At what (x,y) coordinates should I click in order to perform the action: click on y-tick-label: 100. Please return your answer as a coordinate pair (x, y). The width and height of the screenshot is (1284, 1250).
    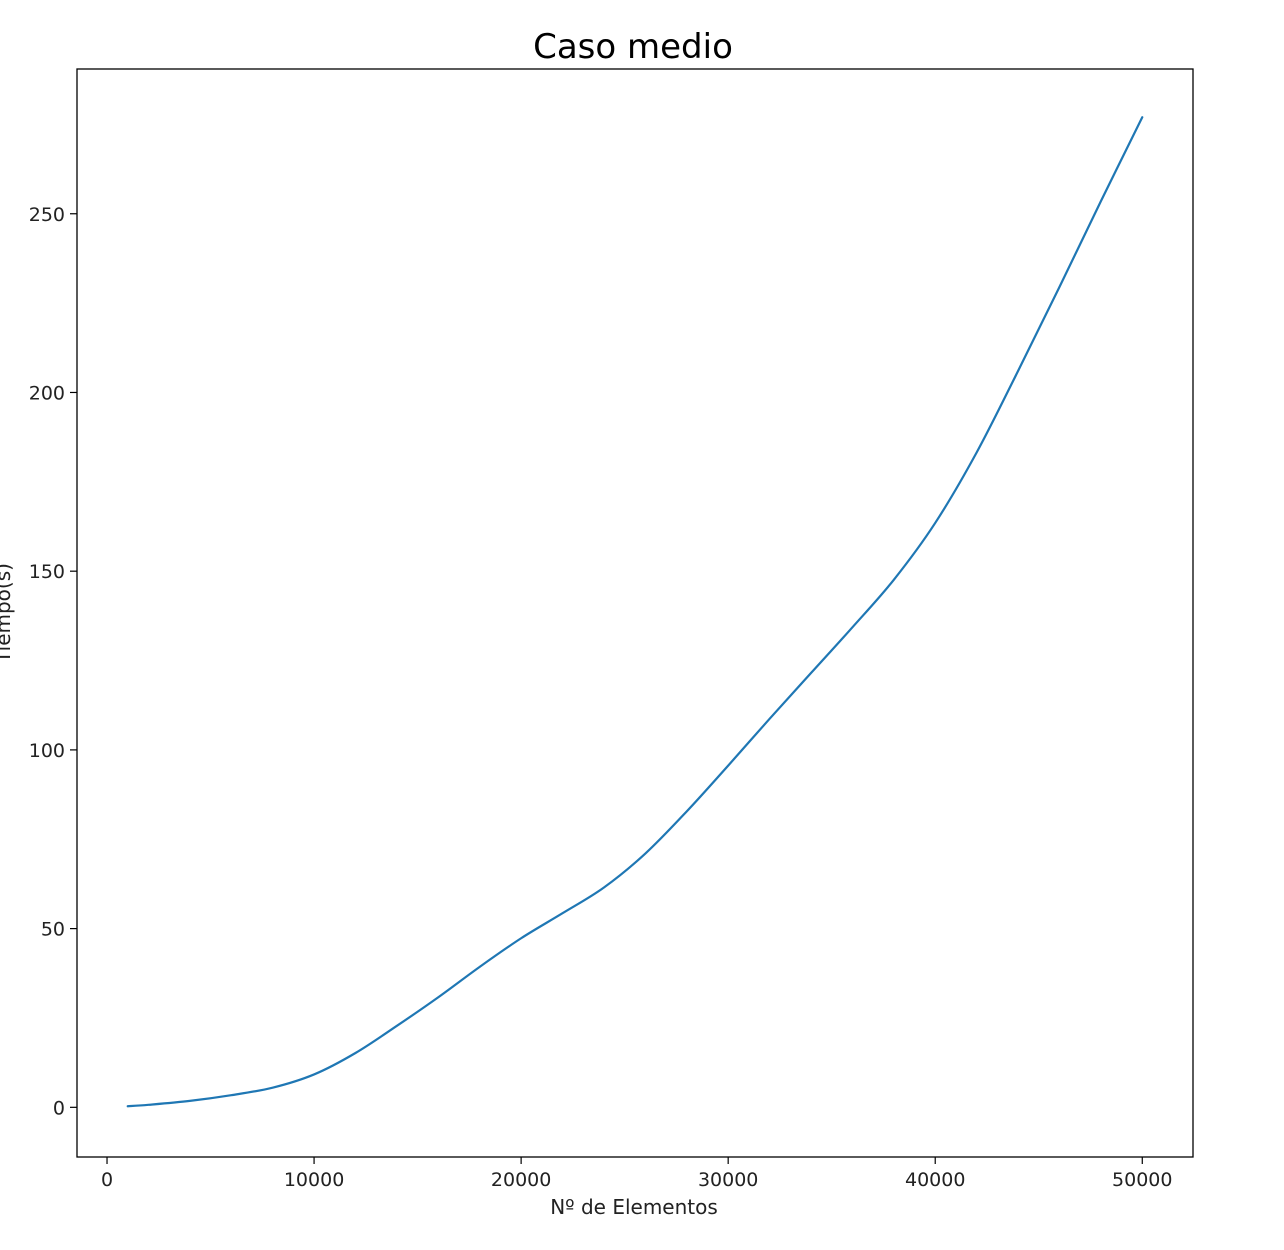
    Looking at the image, I should click on (47, 751).